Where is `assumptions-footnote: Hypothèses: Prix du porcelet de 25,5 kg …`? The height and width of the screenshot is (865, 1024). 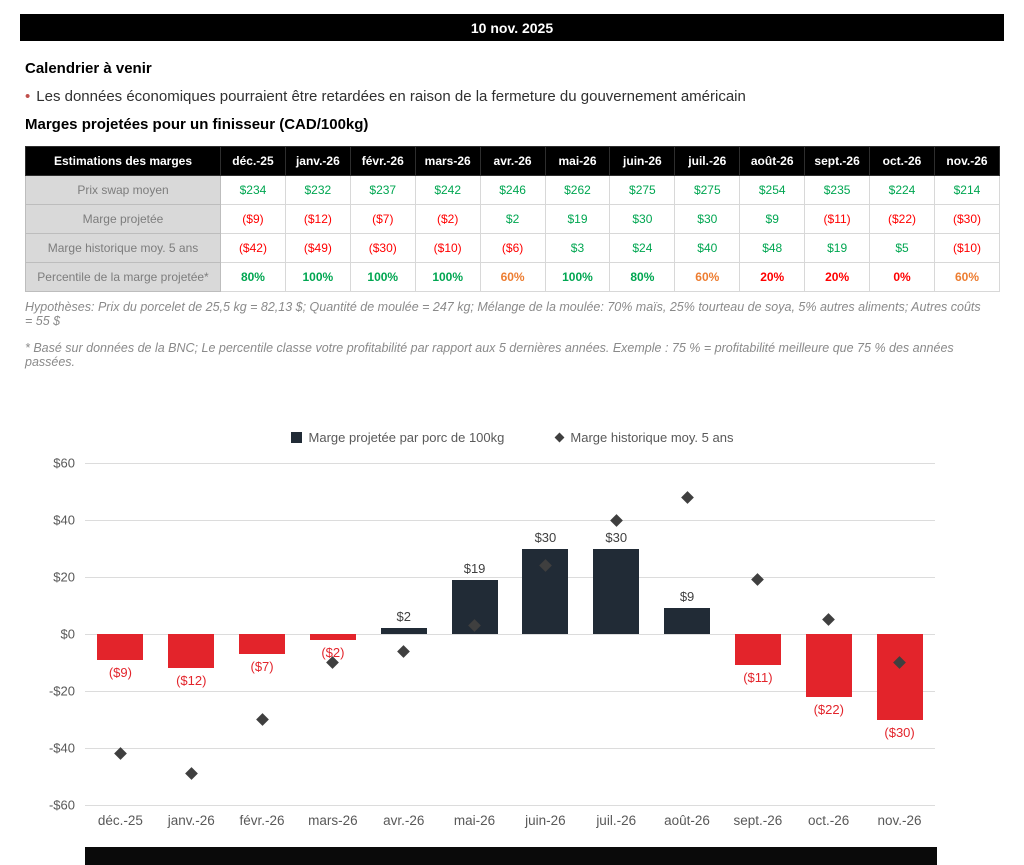
assumptions-footnote: Hypothèses: Prix du porcelet de 25,5 kg … is located at coordinates (503, 314).